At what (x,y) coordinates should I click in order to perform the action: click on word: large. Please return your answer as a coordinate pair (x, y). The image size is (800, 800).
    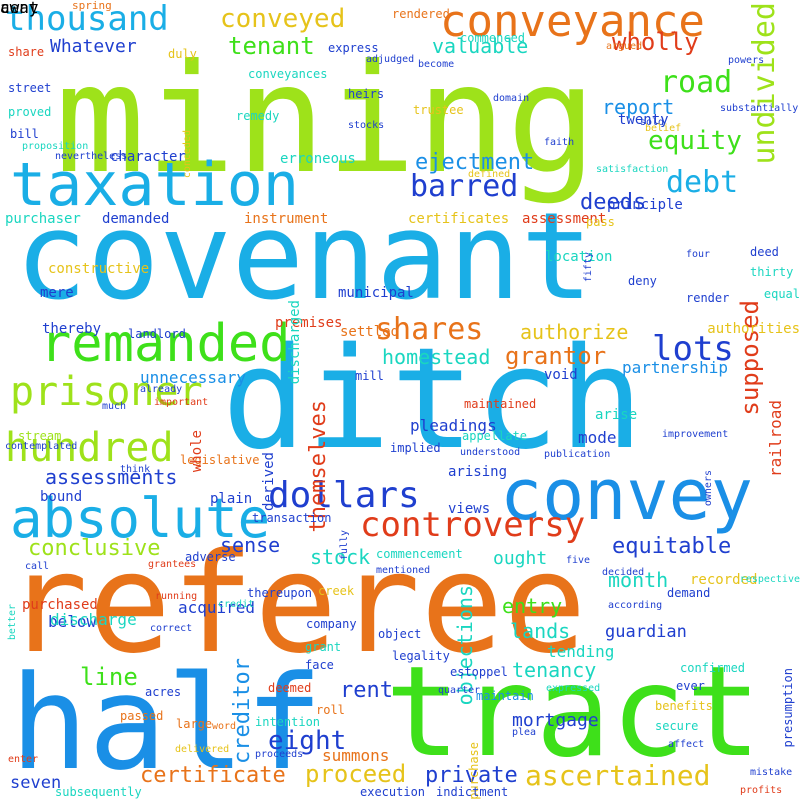
    Looking at the image, I should click on (194, 724).